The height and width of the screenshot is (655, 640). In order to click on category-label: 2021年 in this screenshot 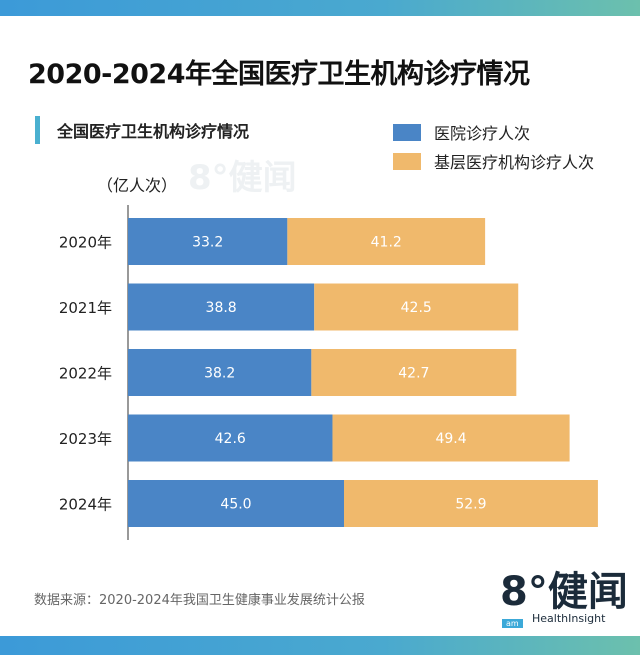, I will do `click(85, 308)`.